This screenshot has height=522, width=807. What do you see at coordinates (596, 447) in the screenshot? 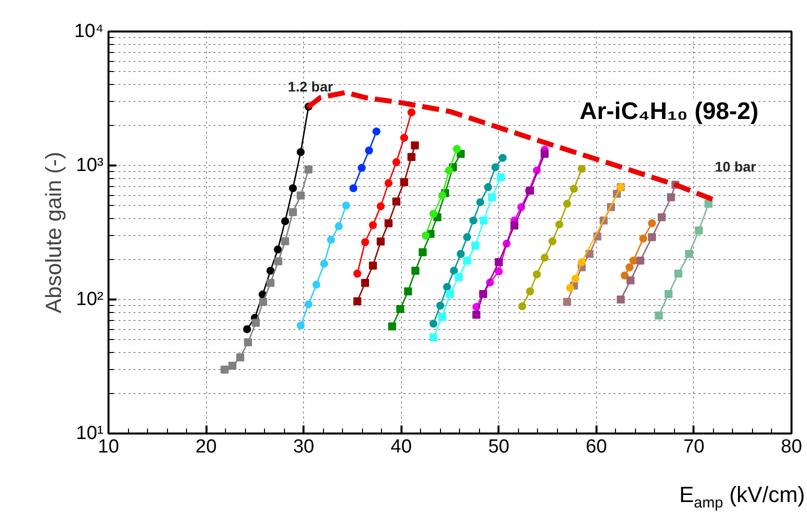
I see `x-tick-label: 60` at bounding box center [596, 447].